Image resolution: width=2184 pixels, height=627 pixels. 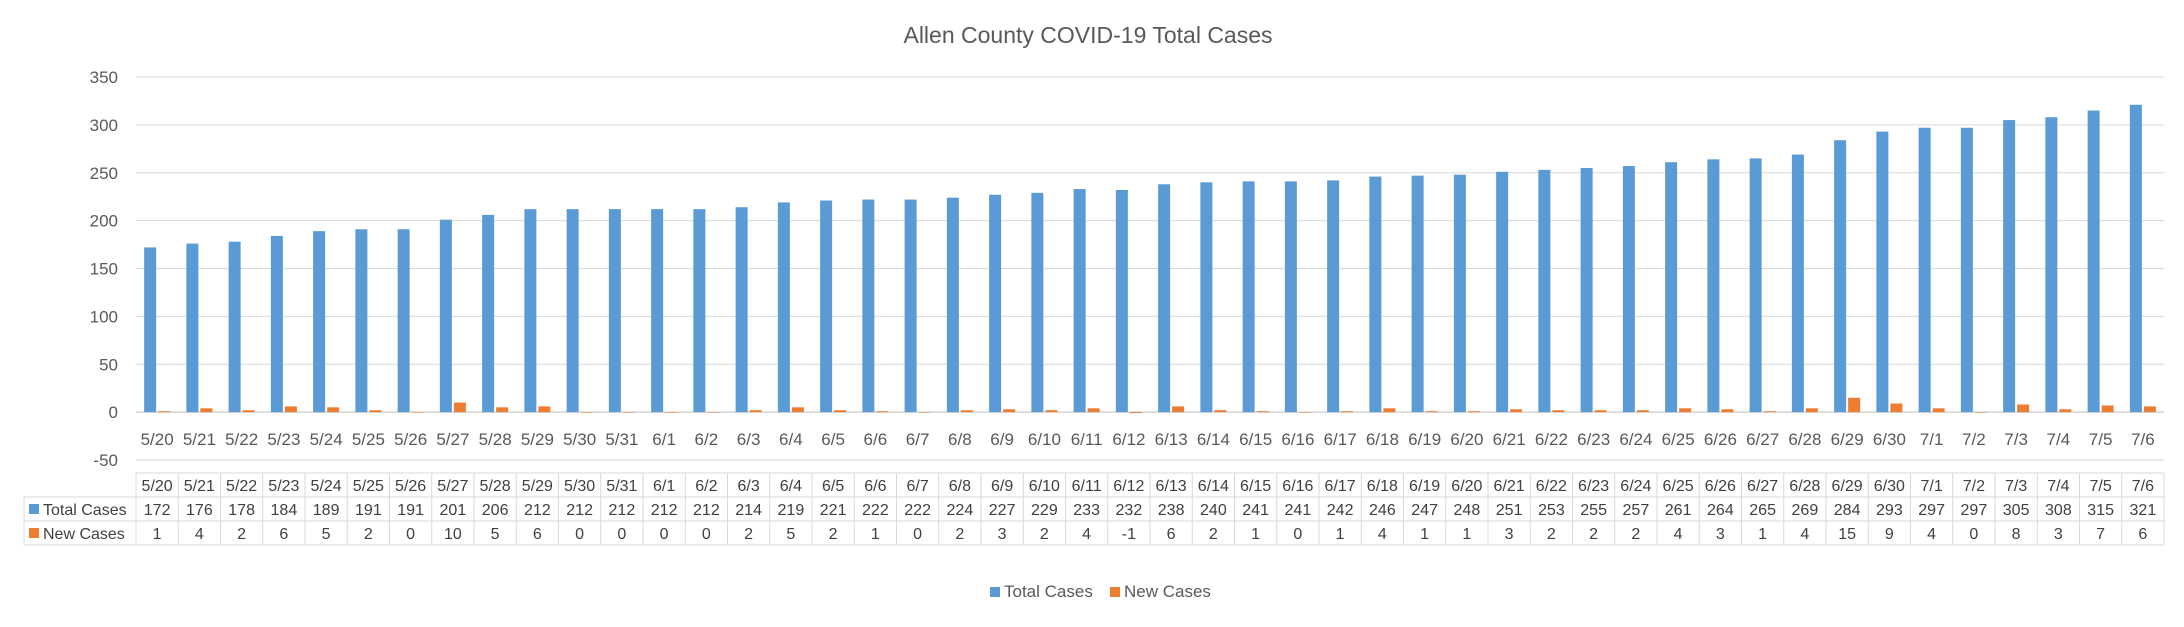 I want to click on table-header-cell: 6/7, so click(x=918, y=486).